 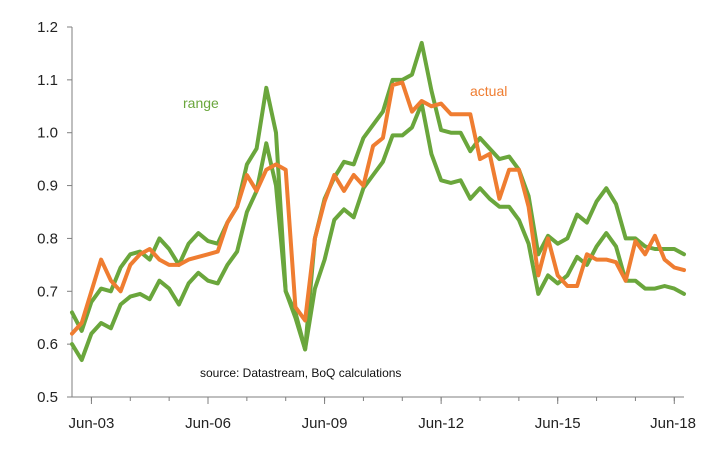 What do you see at coordinates (325, 423) in the screenshot?
I see `x-tick-label: Jun-09` at bounding box center [325, 423].